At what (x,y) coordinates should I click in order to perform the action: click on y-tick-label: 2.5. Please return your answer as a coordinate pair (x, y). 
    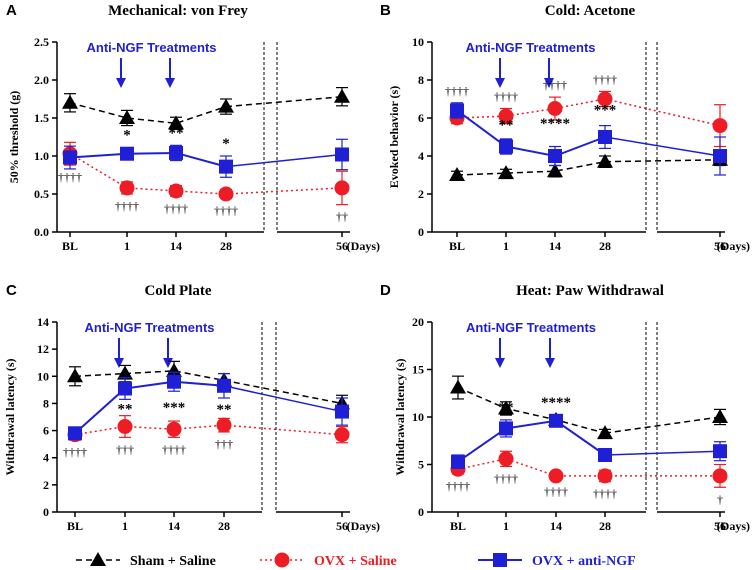
    Looking at the image, I should click on (41, 42).